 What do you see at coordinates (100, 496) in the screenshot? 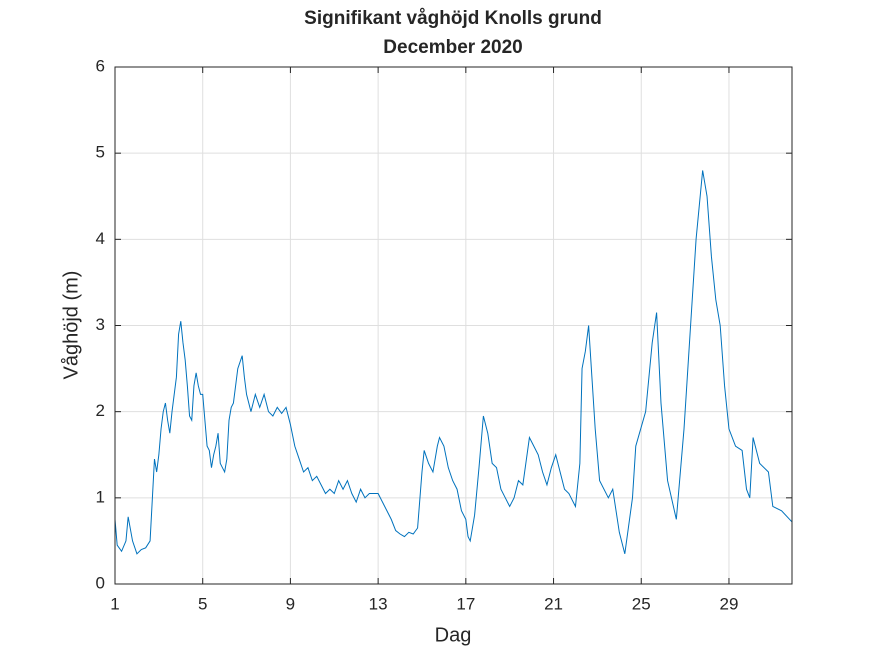
I see `y-tick-label: 1` at bounding box center [100, 496].